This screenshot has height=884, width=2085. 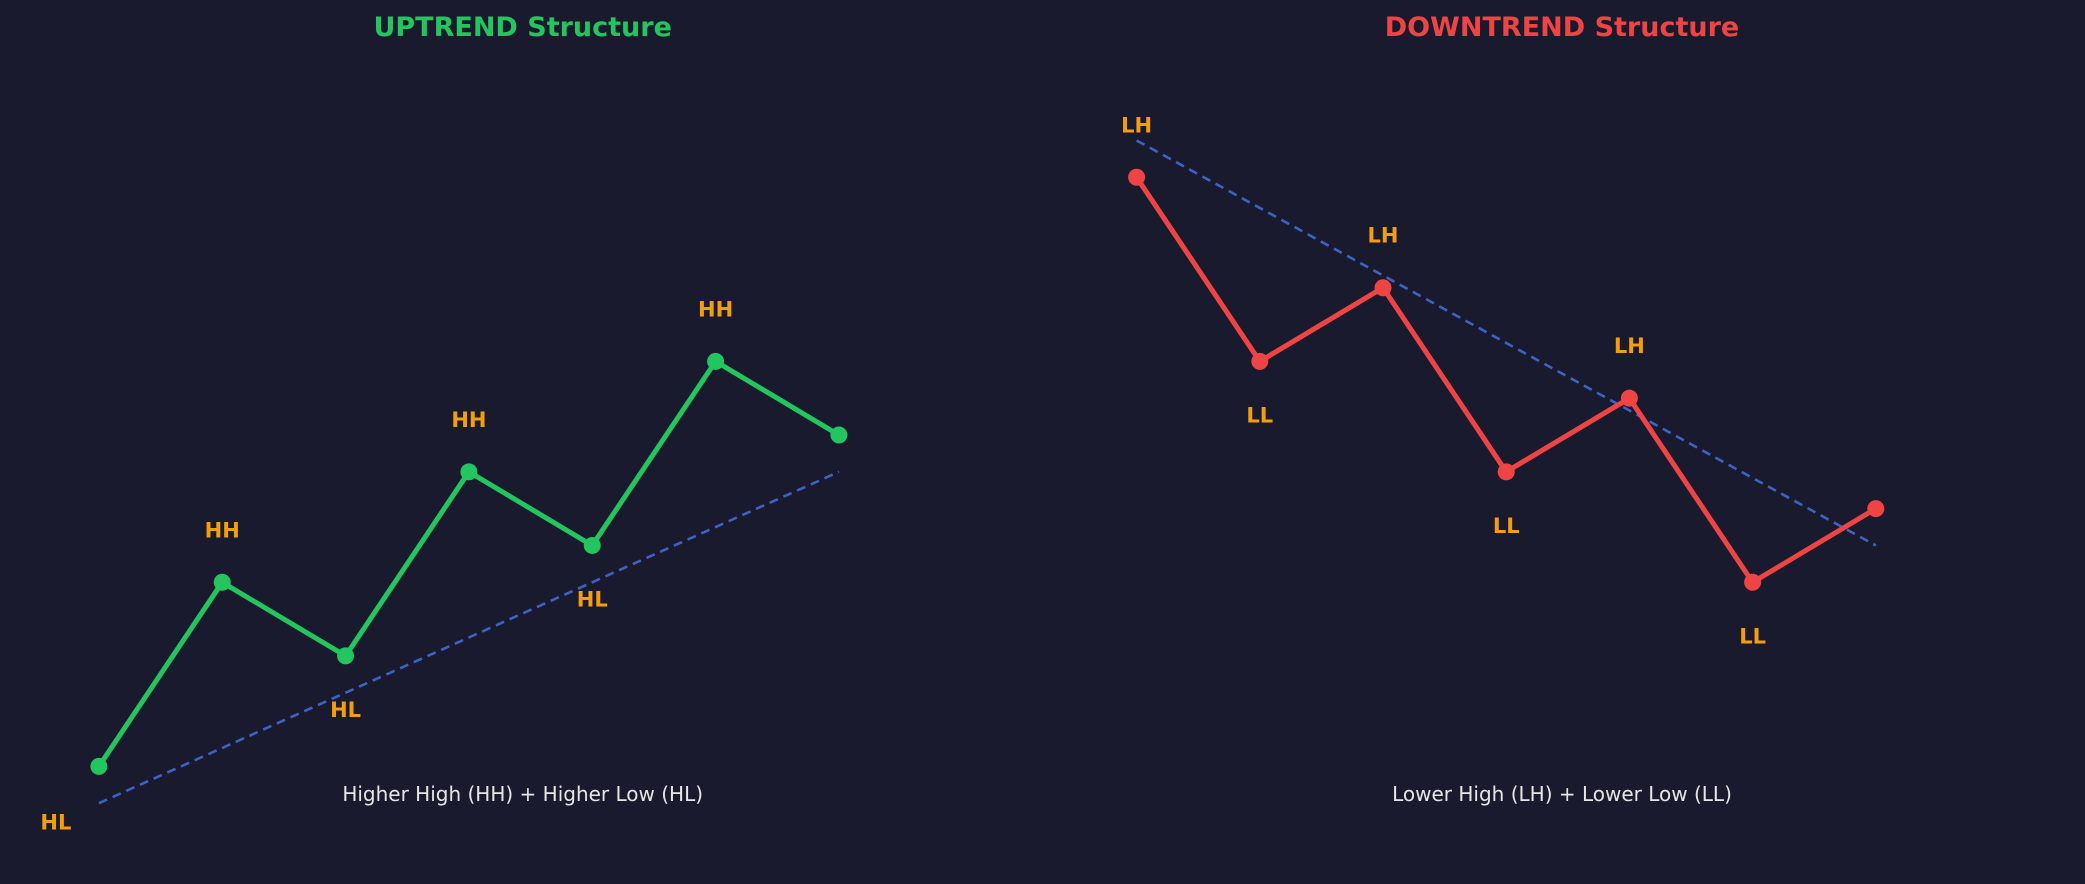 What do you see at coordinates (1562, 27) in the screenshot?
I see `downtrend-chart-title: DOWNTREND Structure` at bounding box center [1562, 27].